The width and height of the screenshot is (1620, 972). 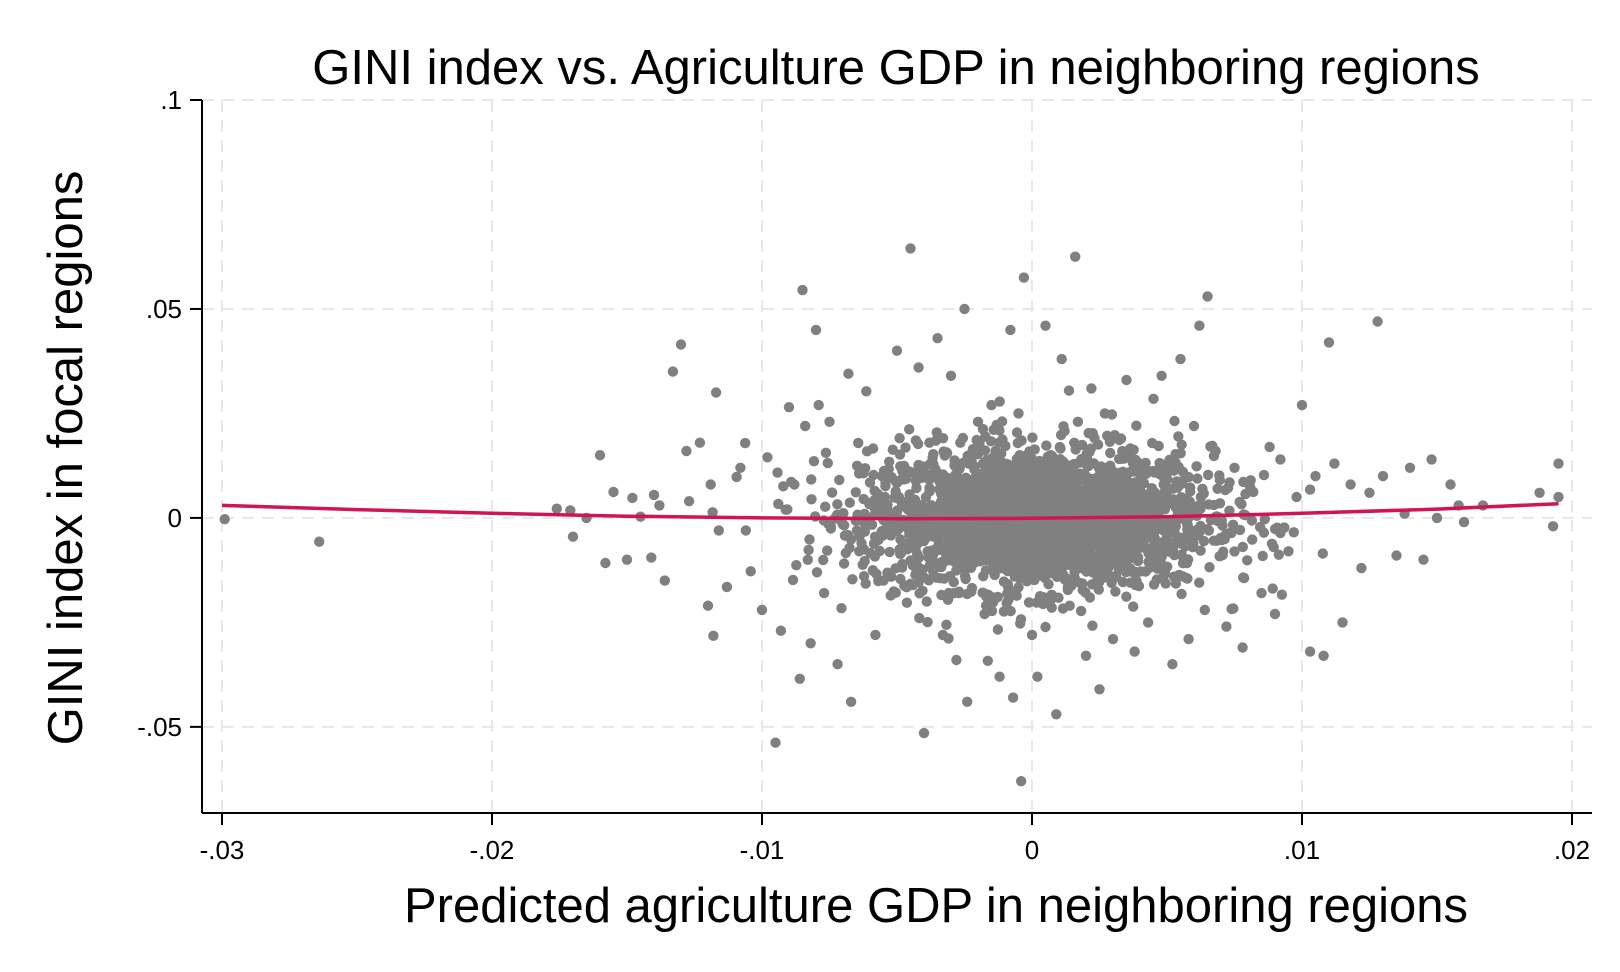 I want to click on x-tick-label: -.01, so click(x=762, y=850).